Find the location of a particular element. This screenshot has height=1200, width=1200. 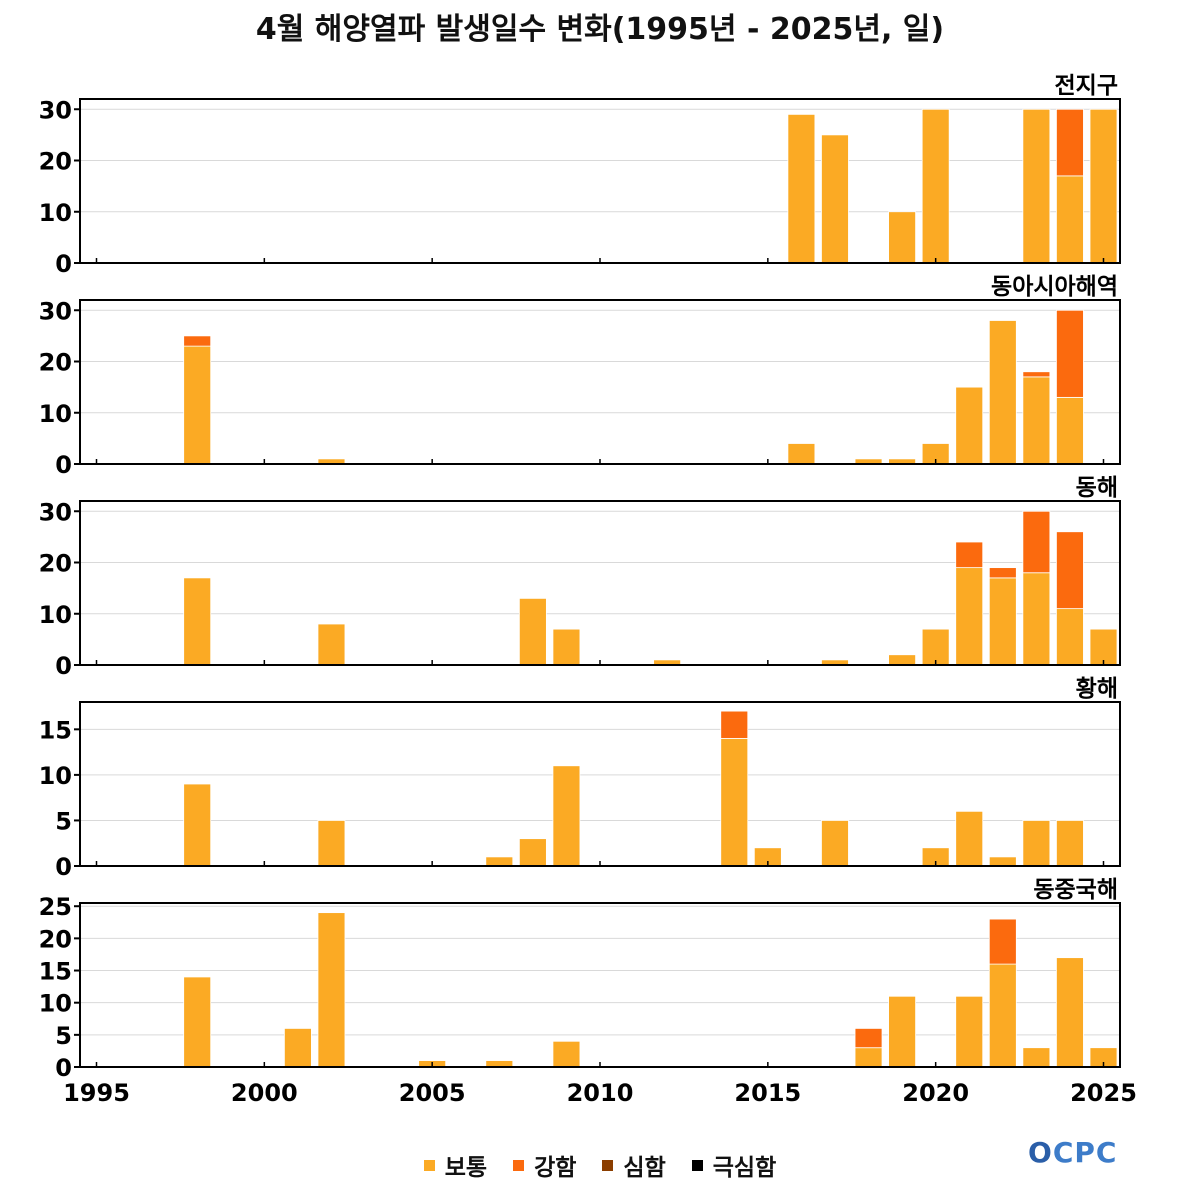

panel-5-bar-2022-강함 is located at coordinates (1002, 941).